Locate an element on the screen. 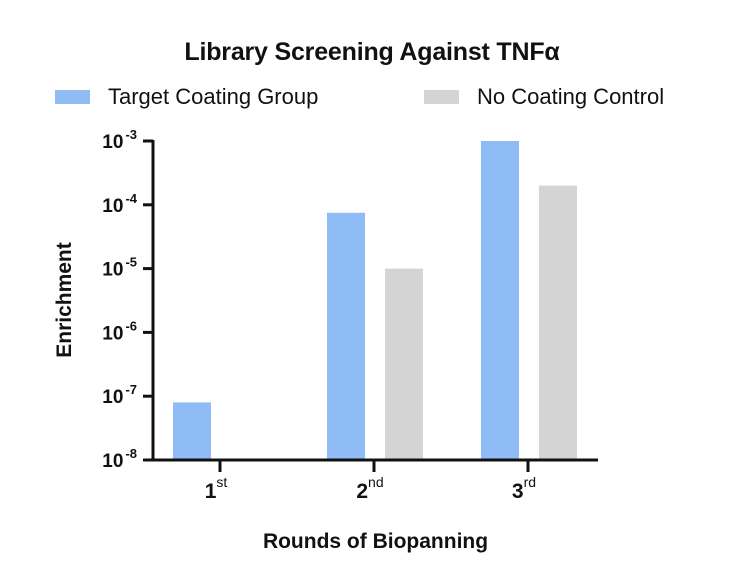 Image resolution: width=744 pixels, height=572 pixels. x-tick-label: 3rd is located at coordinates (524, 488).